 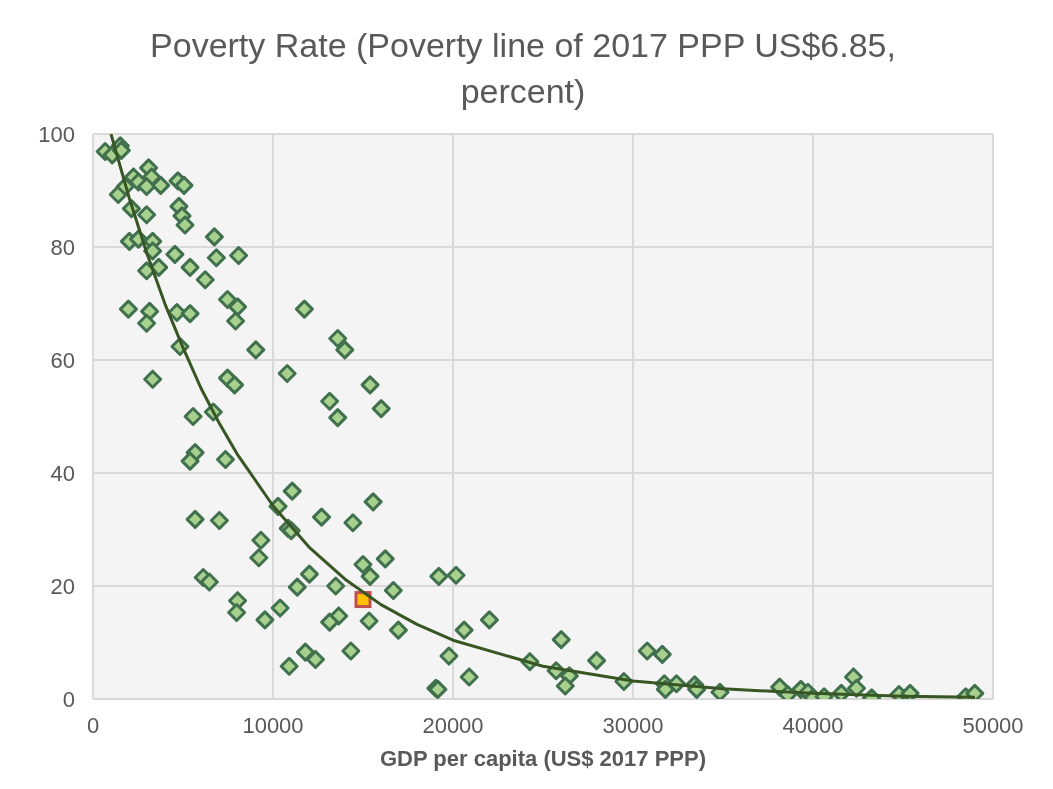 What do you see at coordinates (93, 725) in the screenshot?
I see `x-tick-label: 0` at bounding box center [93, 725].